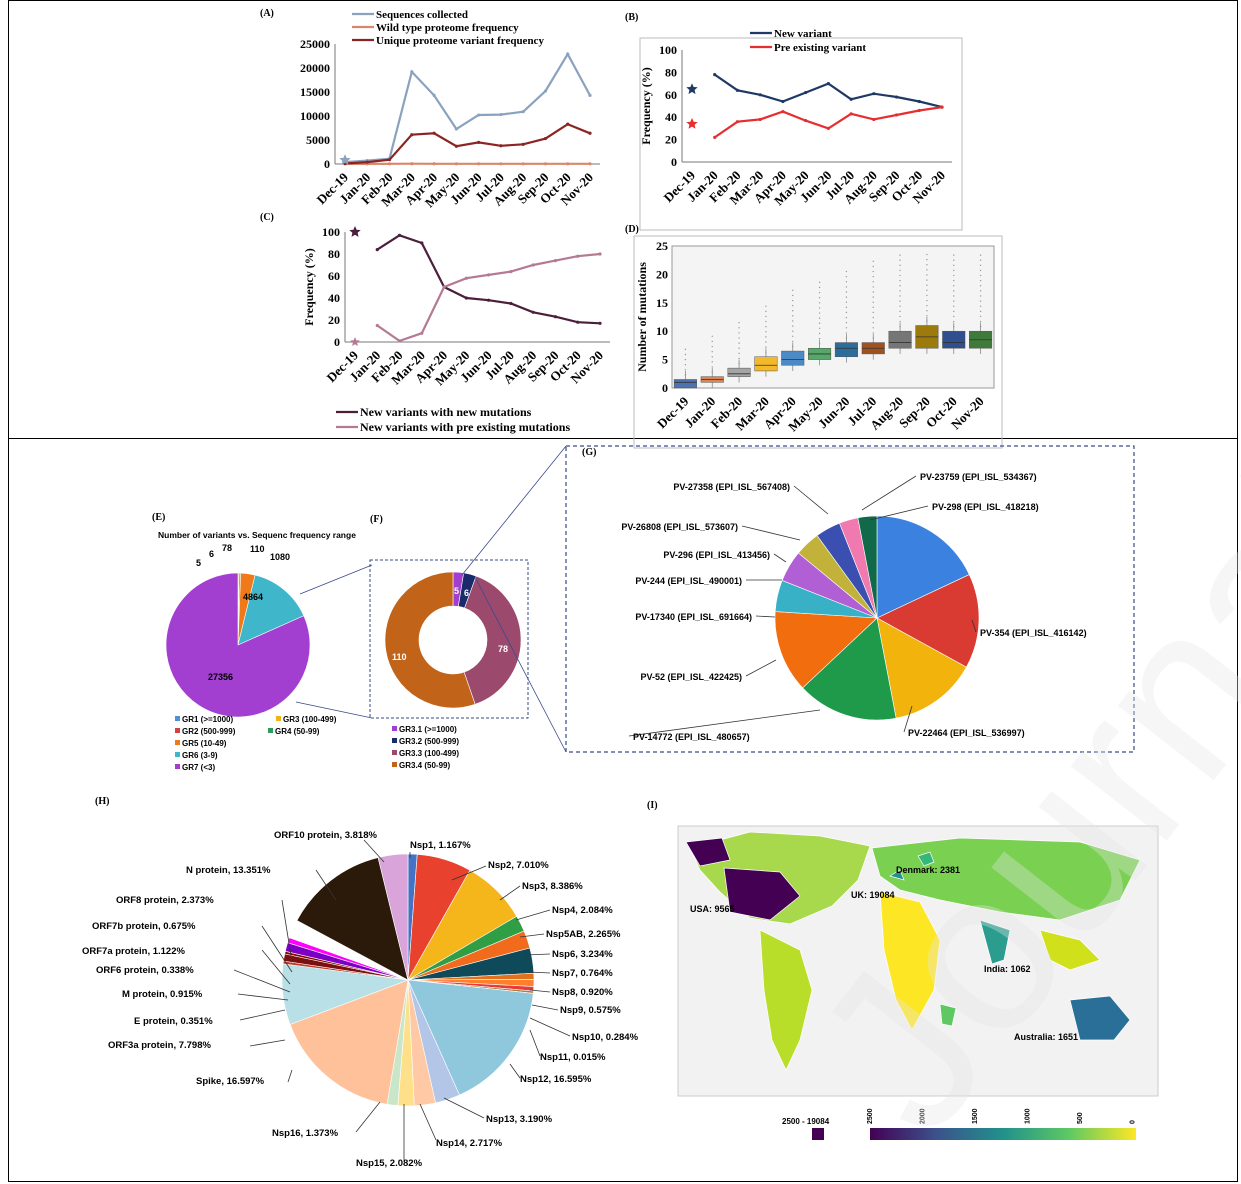  Describe the element at coordinates (605, 1037) in the screenshot. I see `slice-label: Nsp10, 0.284%` at that location.